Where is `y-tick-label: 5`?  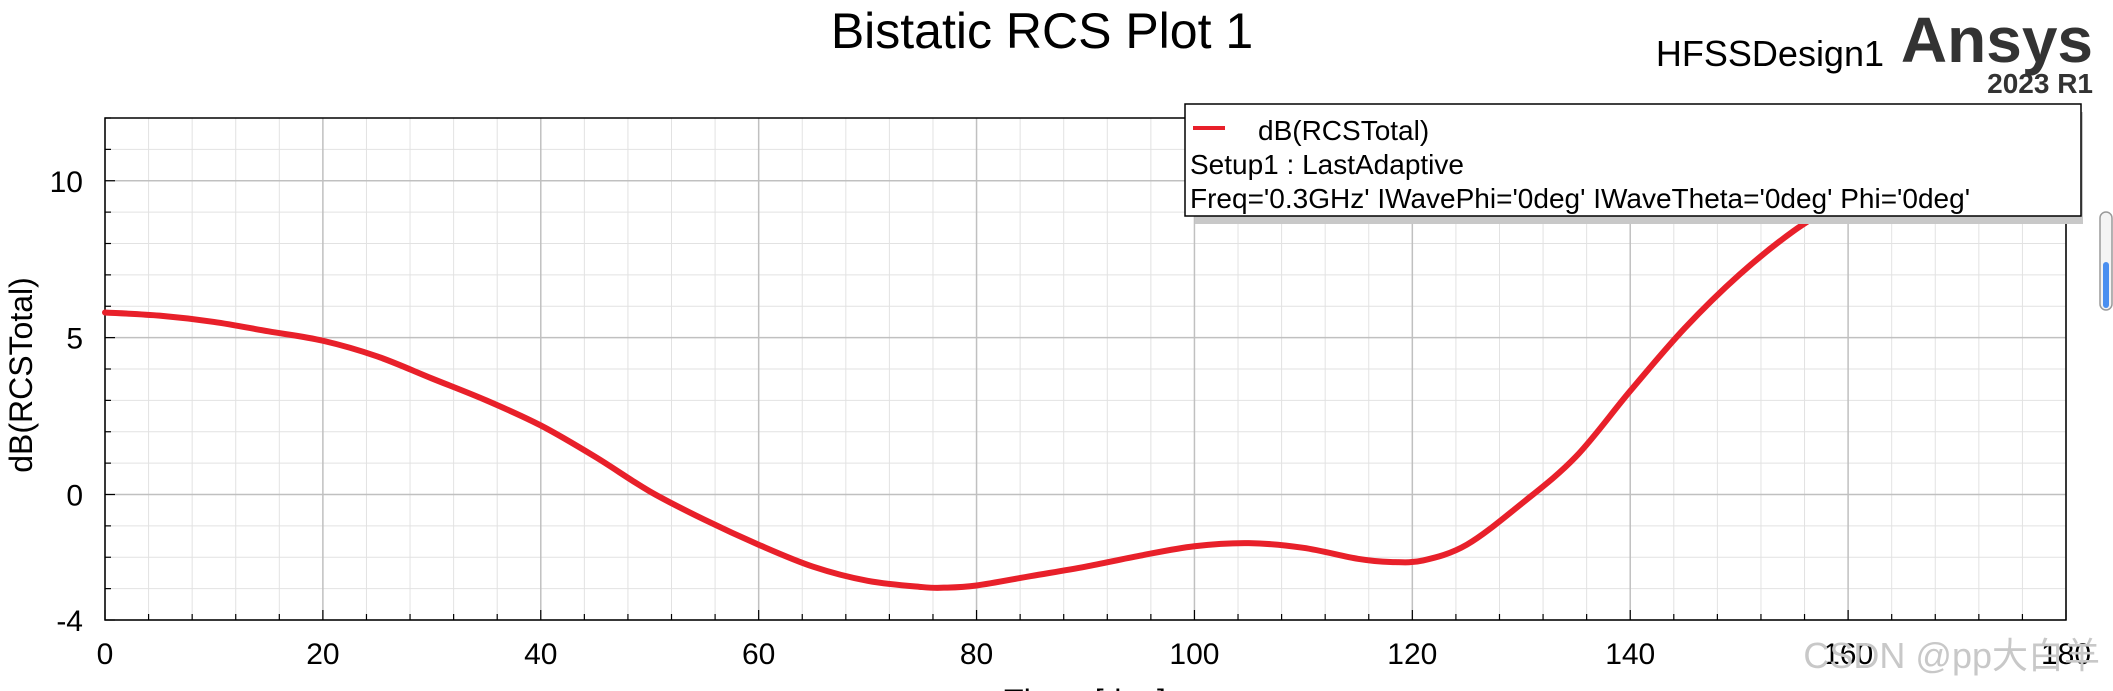
y-tick-label: 5 is located at coordinates (74, 339).